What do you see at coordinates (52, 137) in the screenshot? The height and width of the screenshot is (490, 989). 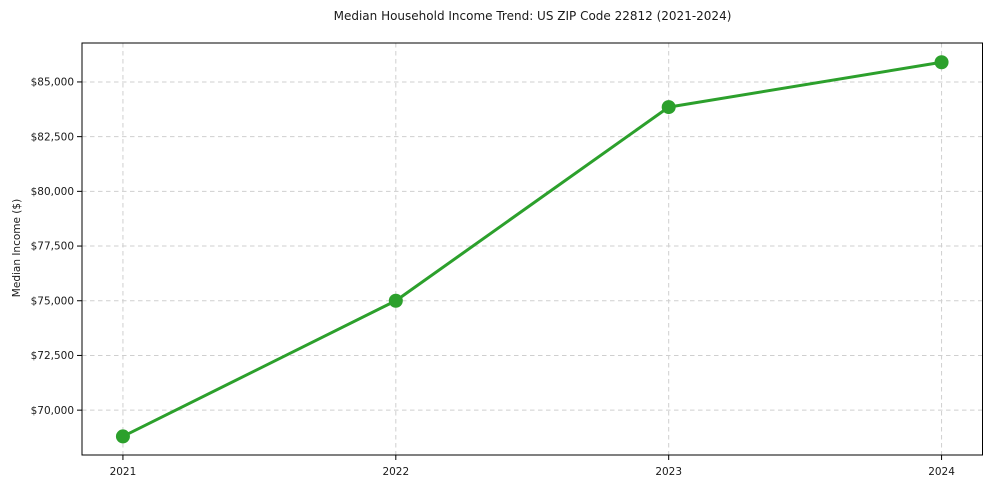 I see `y-tick-label: $82,500` at bounding box center [52, 137].